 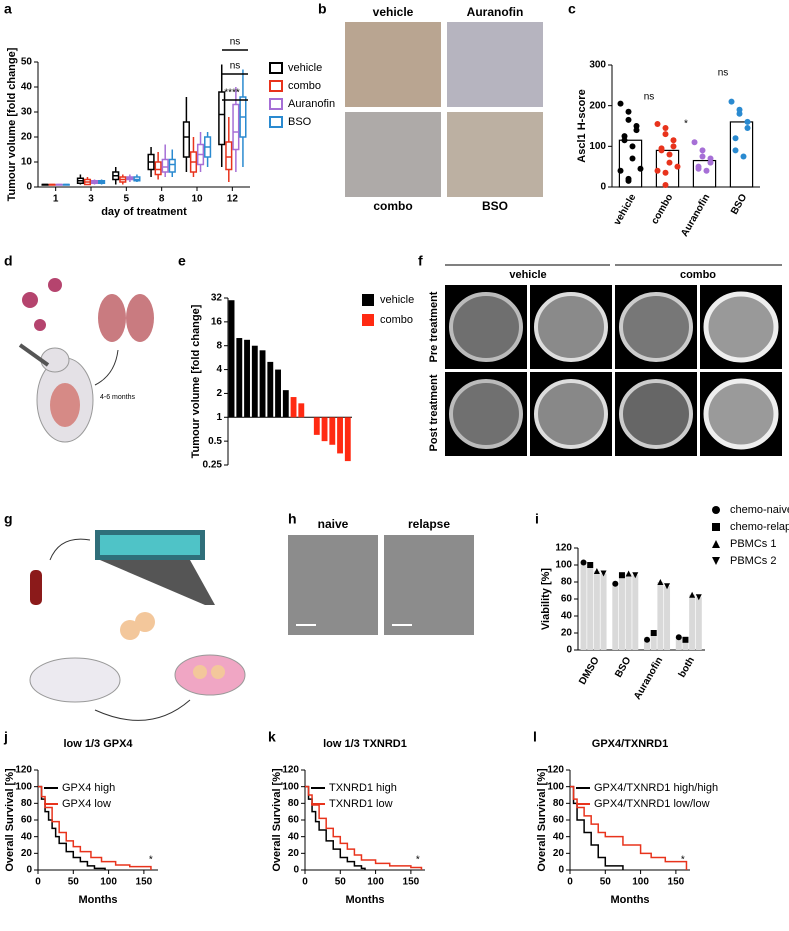 I want to click on spheroid-panel: naive relapse, so click(x=381, y=576).